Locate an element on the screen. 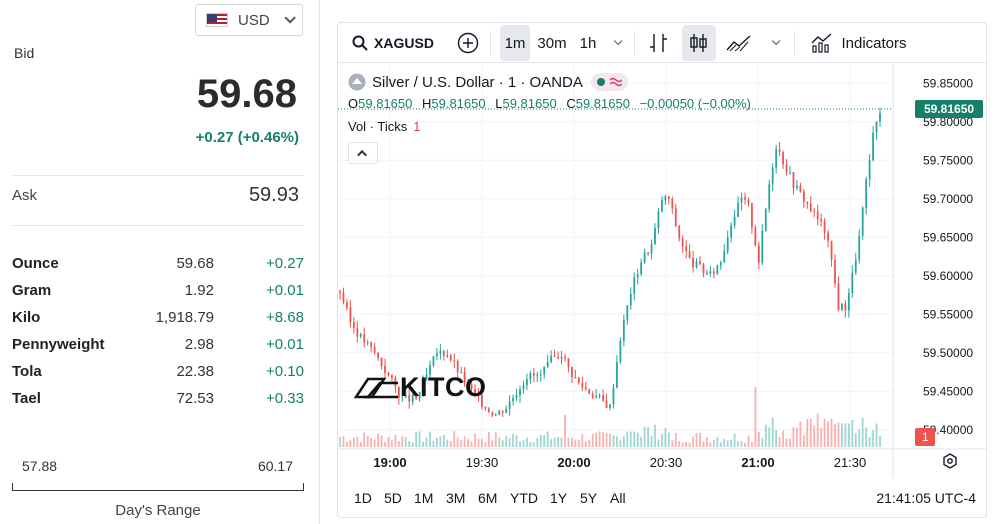 This screenshot has height=524, width=1000. last-volume-tag is located at coordinates (925, 437).